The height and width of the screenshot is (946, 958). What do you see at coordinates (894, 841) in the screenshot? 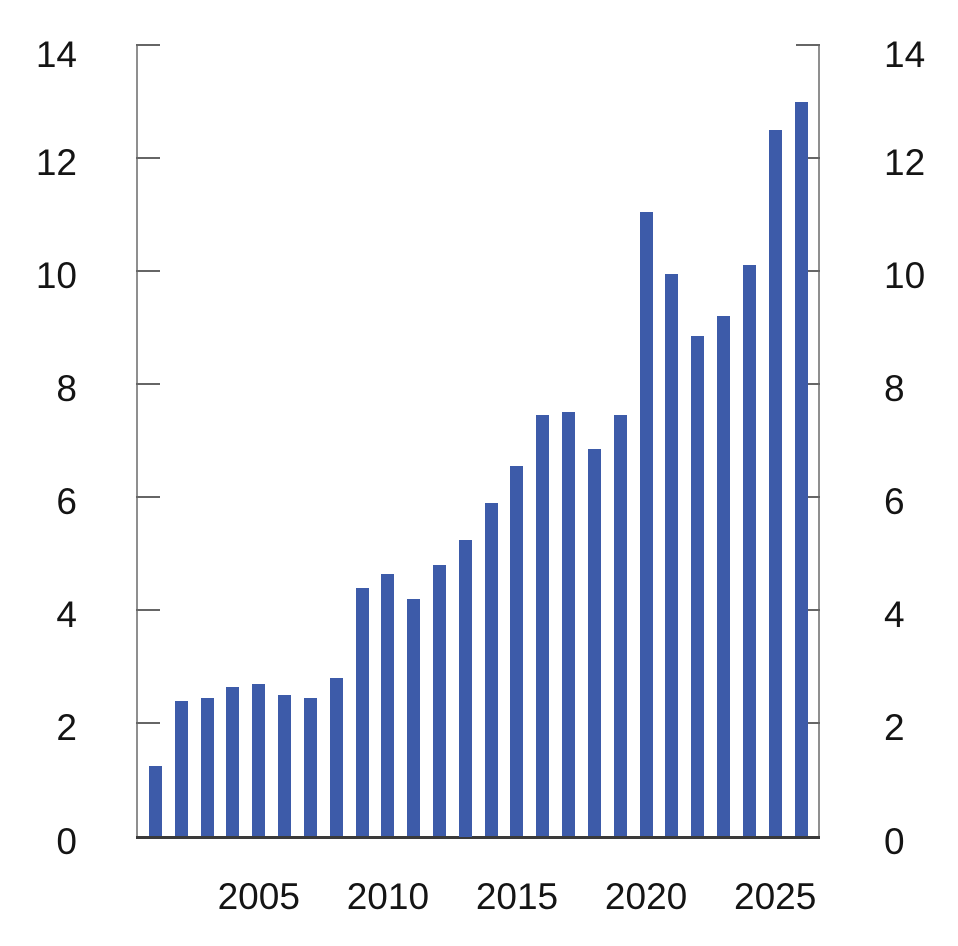
I see `y-axis-label-right-0: 0` at bounding box center [894, 841].